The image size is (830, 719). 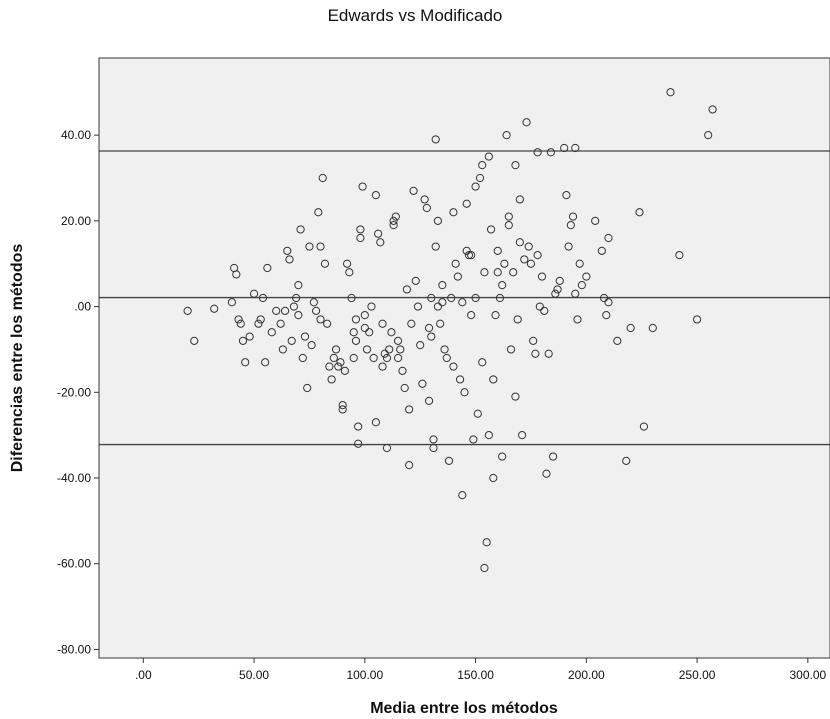 What do you see at coordinates (74, 649) in the screenshot?
I see `y-tick-label: -80.00` at bounding box center [74, 649].